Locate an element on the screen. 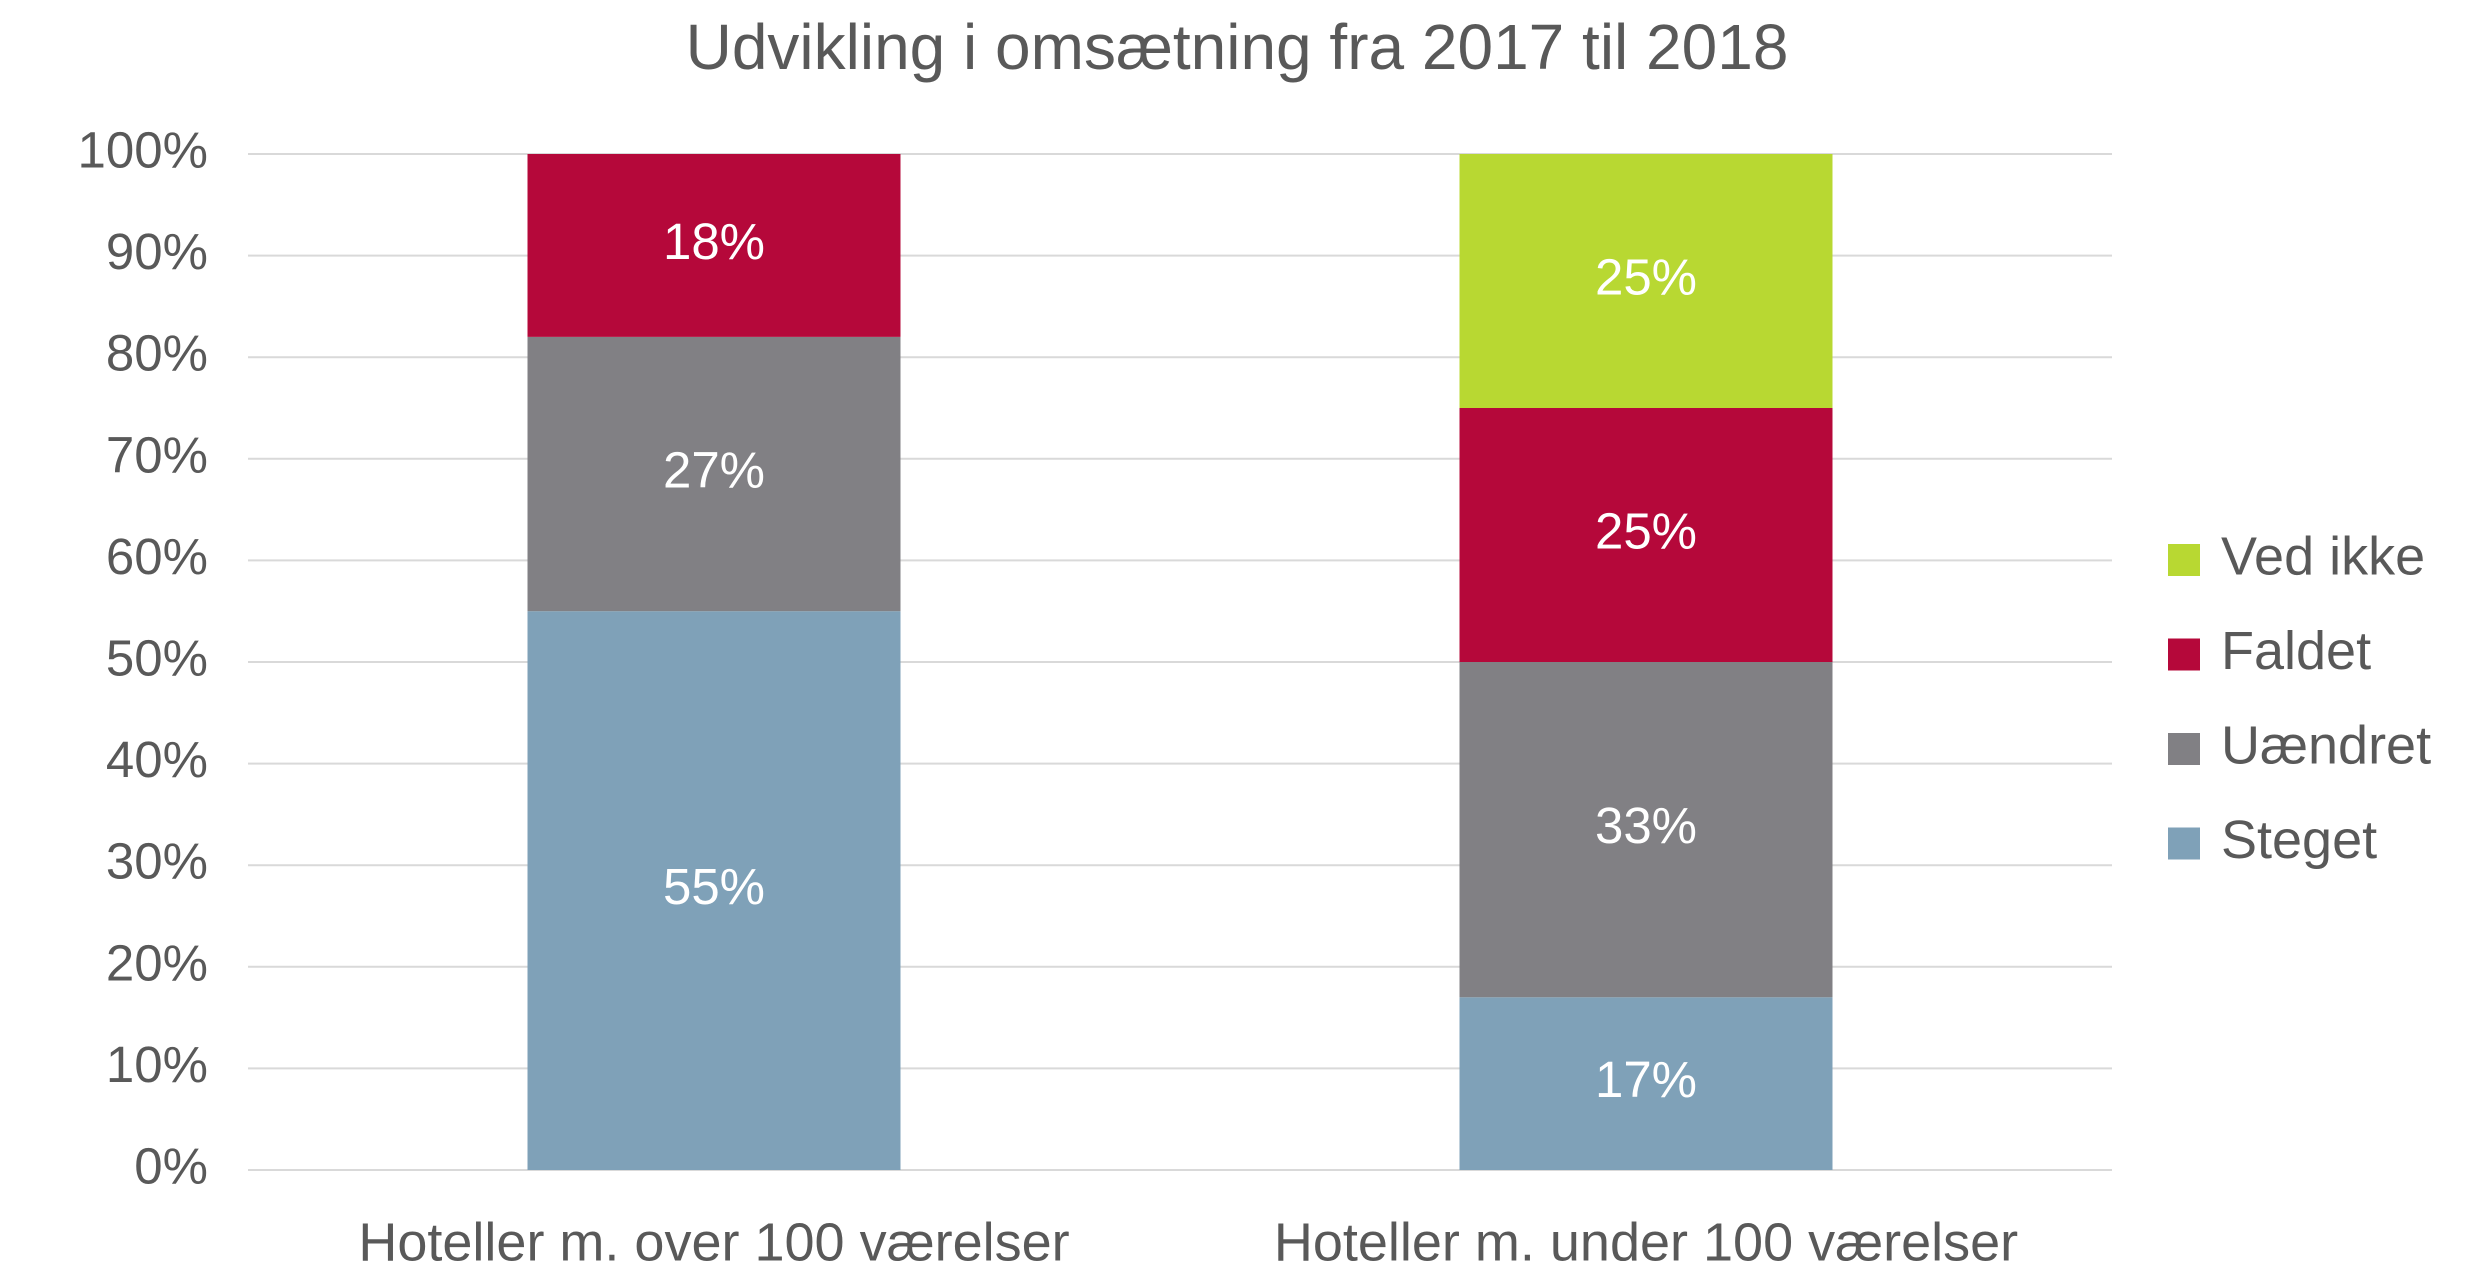 The height and width of the screenshot is (1261, 2474). y-tick-label: 70% is located at coordinates (157, 454).